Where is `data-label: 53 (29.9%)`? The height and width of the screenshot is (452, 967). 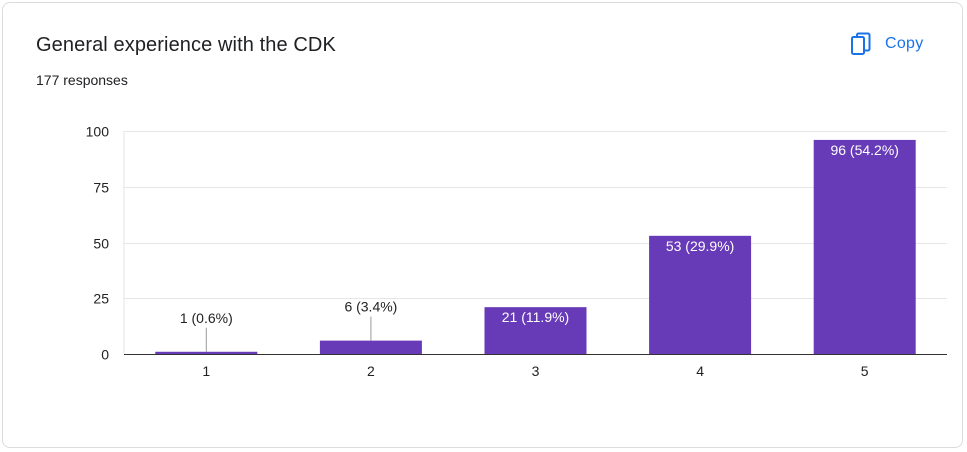 data-label: 53 (29.9%) is located at coordinates (700, 246).